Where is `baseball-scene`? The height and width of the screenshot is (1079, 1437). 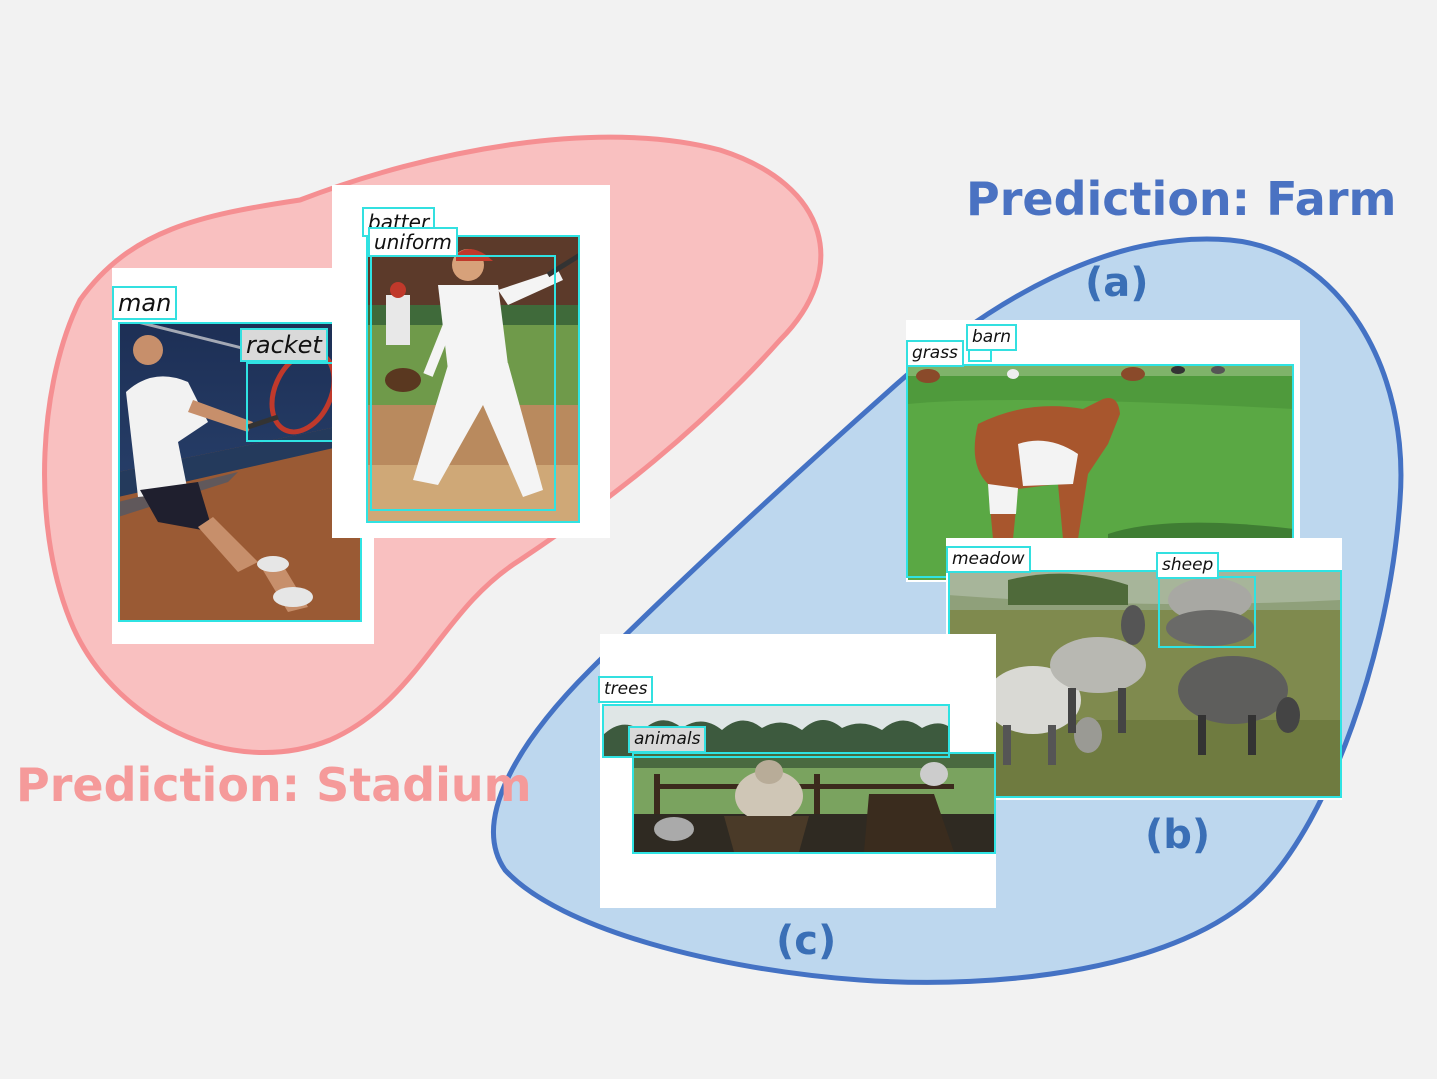 baseball-scene is located at coordinates (474, 378).